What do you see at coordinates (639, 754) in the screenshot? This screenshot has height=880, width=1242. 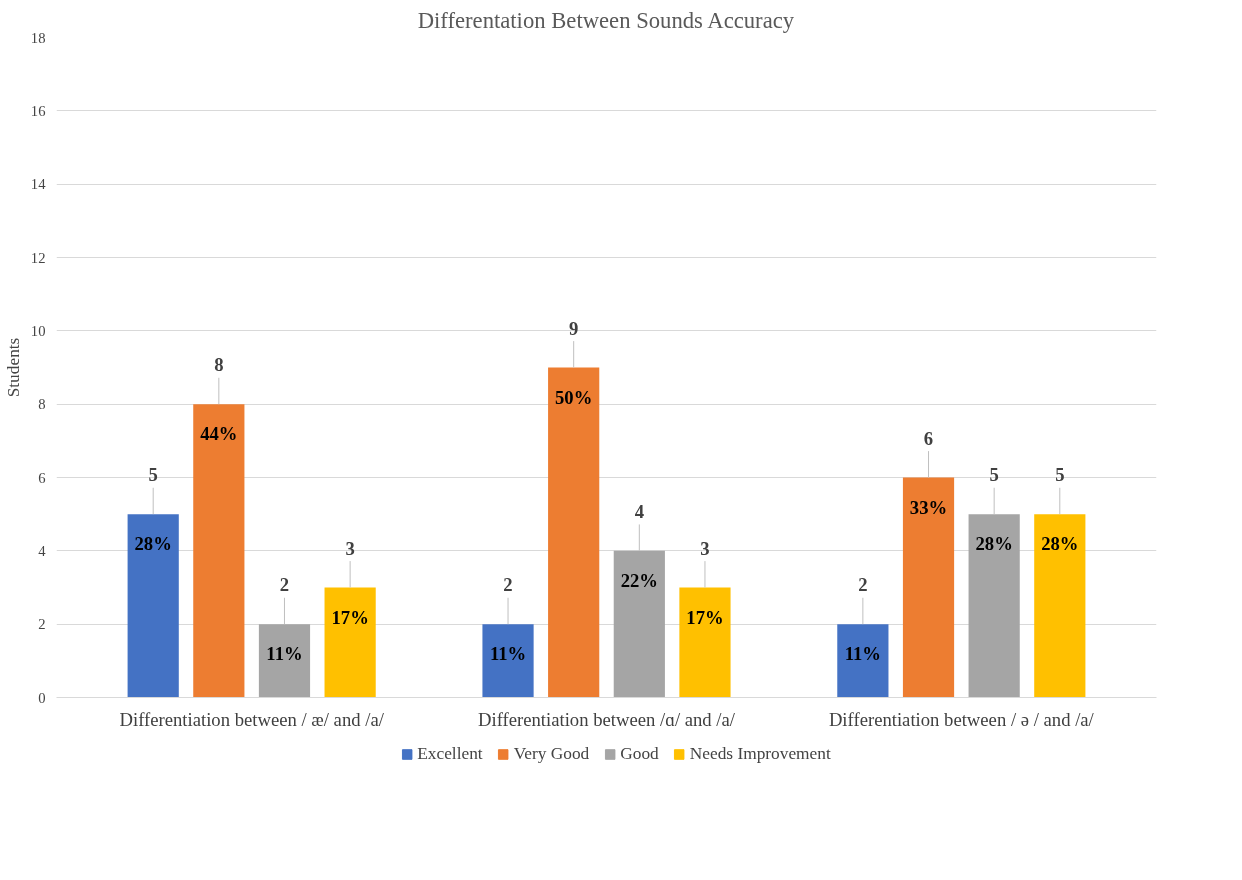 I see `legend-label: Good` at bounding box center [639, 754].